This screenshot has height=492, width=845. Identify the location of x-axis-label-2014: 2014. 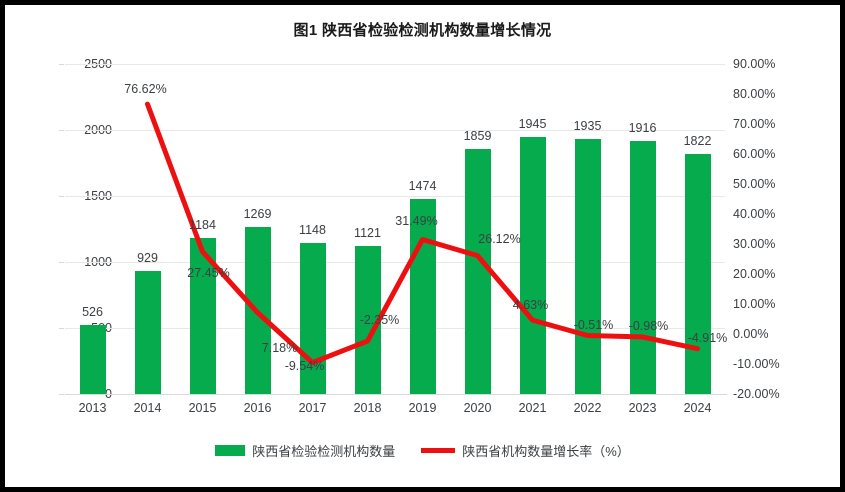
(147, 408).